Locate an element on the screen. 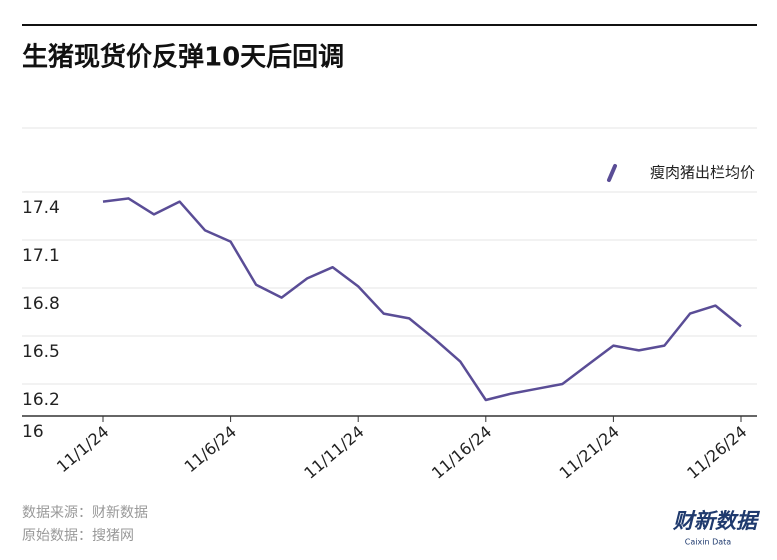 This screenshot has width=777, height=560. legend-label: 瘦肉猪出栏均价 is located at coordinates (702, 173).